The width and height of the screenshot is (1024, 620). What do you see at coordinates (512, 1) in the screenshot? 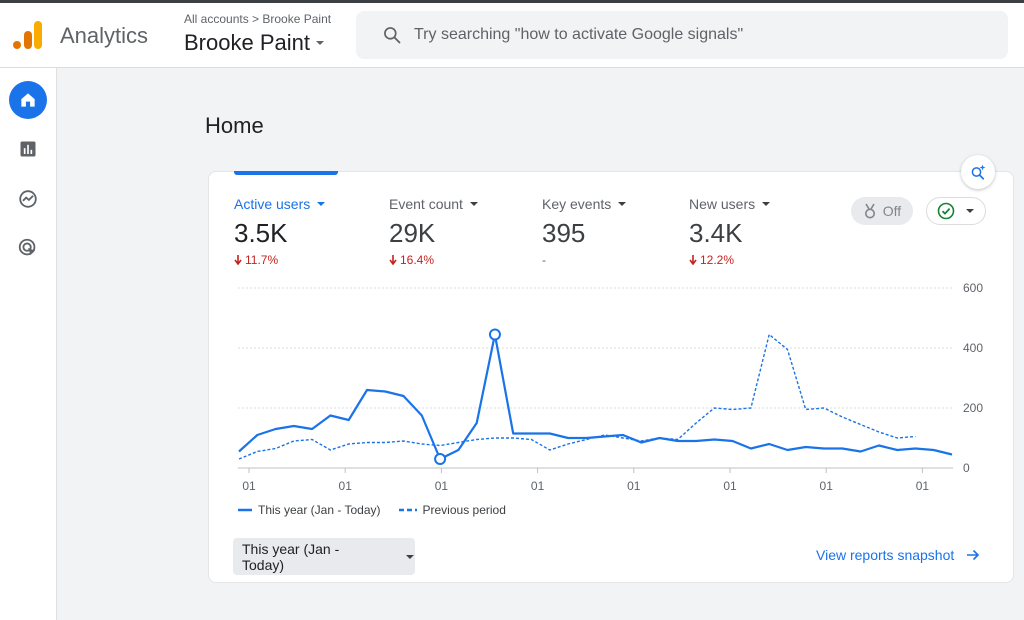
I see `top-border` at bounding box center [512, 1].